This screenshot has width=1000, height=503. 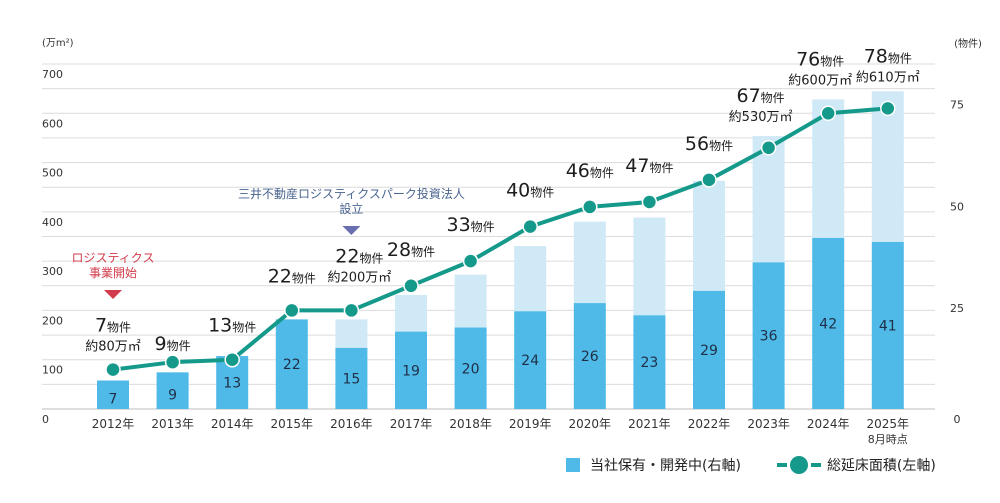 I want to click on point-area-label: 約600万㎡, so click(x=820, y=80).